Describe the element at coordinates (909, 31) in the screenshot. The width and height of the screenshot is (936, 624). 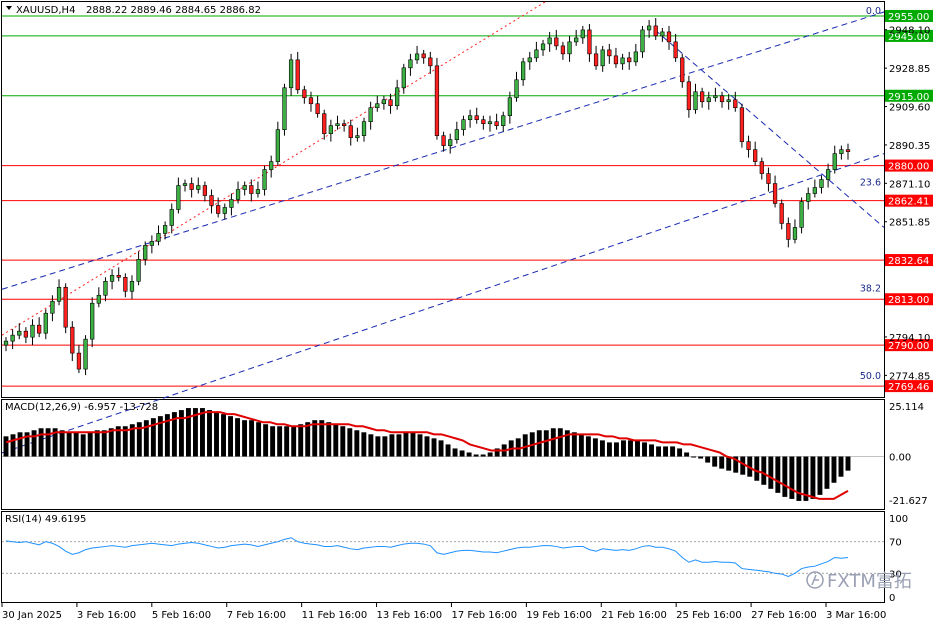
I see `price-tick-label: 2948.10` at that location.